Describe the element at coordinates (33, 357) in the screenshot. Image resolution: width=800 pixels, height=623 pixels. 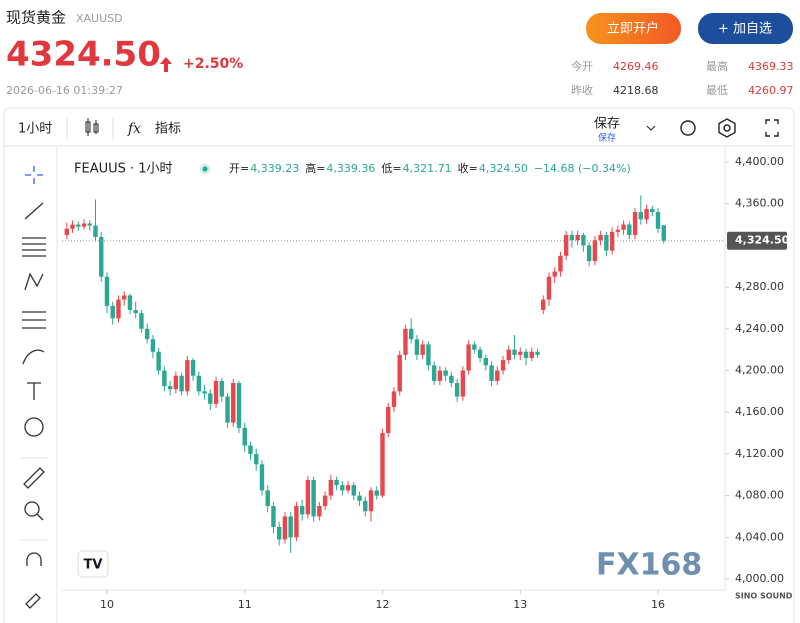
I see `brush-tool` at that location.